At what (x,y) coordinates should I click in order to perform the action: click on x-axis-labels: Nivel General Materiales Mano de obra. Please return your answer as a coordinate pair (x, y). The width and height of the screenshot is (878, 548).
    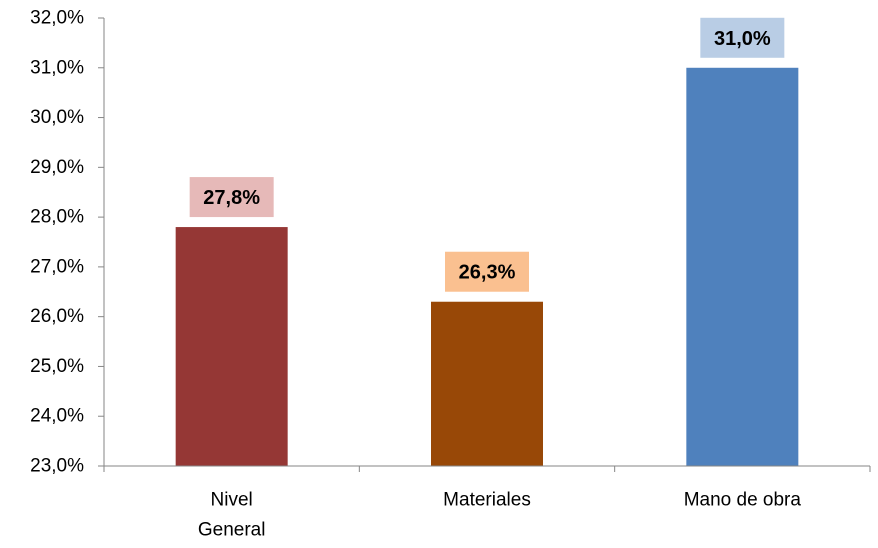
    Looking at the image, I should click on (500, 515).